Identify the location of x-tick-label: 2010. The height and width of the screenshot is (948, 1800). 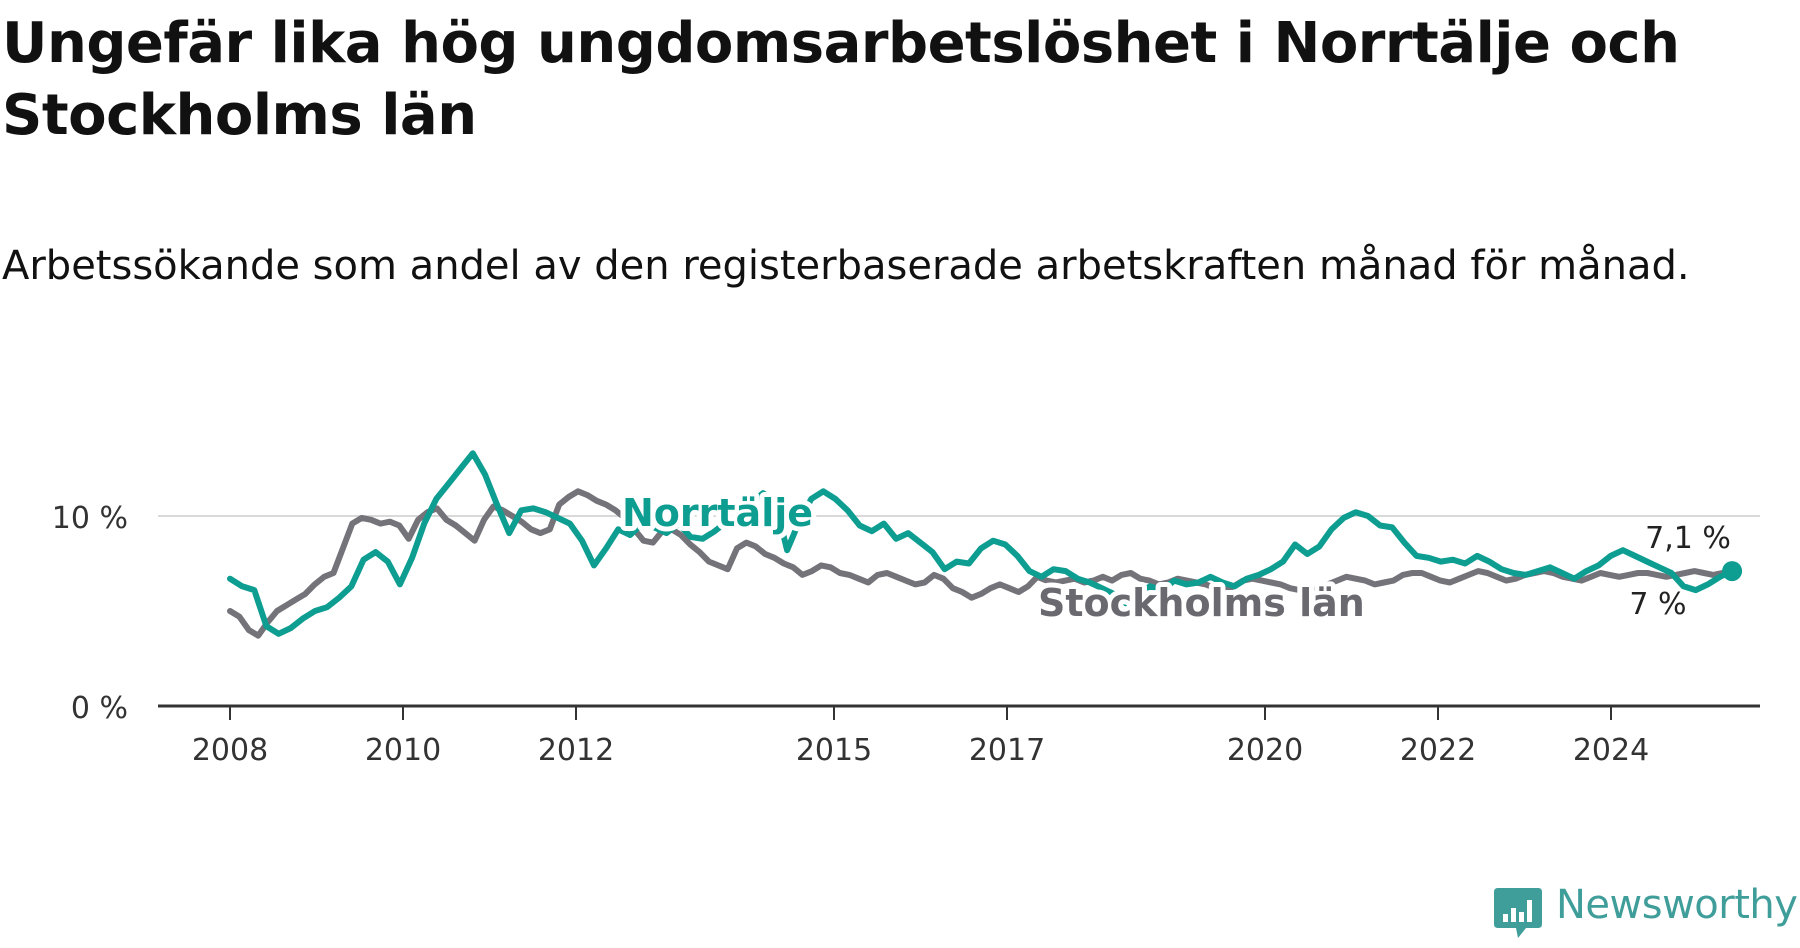
(403, 750).